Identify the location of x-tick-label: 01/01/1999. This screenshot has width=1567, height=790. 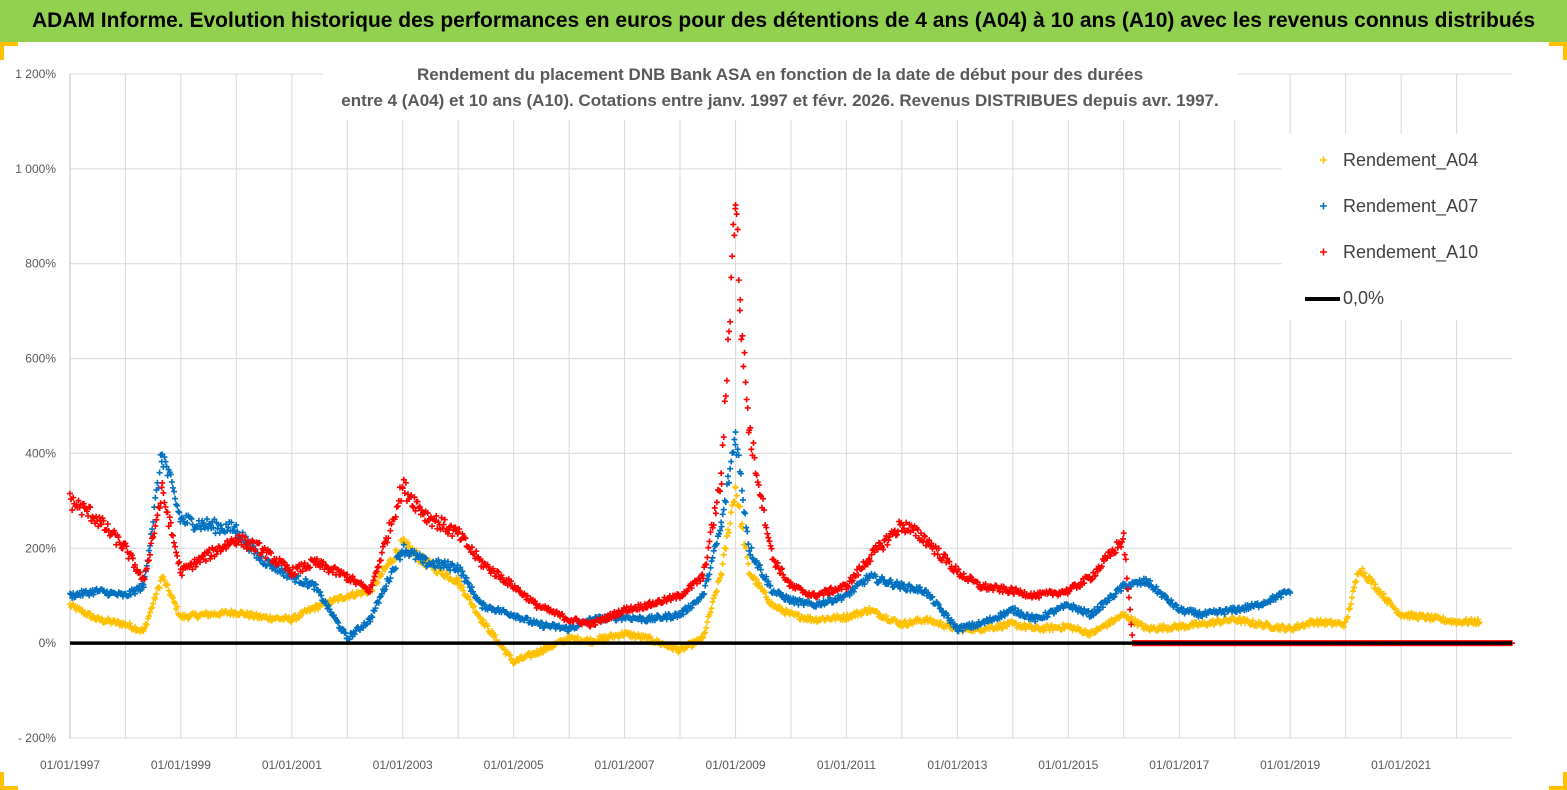
(181, 765).